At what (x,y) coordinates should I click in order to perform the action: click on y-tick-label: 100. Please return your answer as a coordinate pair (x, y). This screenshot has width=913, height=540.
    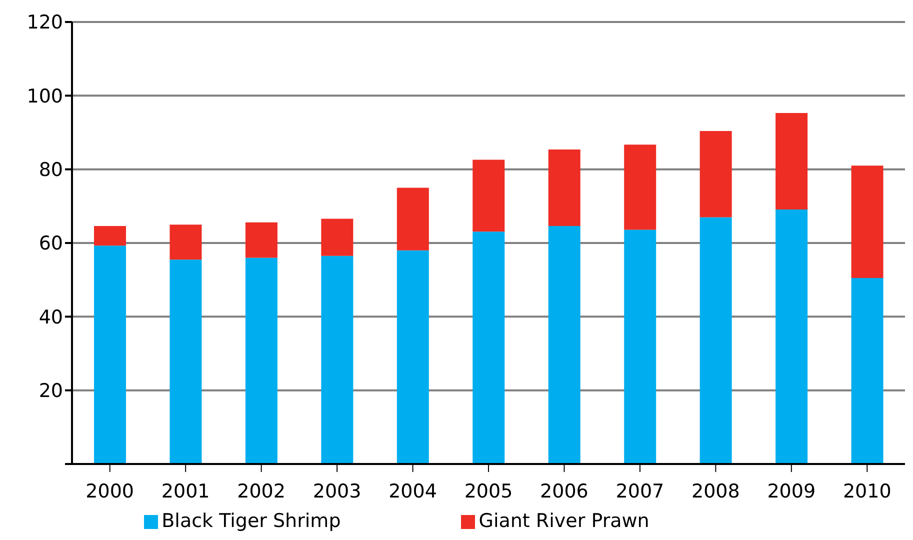
    Looking at the image, I should click on (44, 96).